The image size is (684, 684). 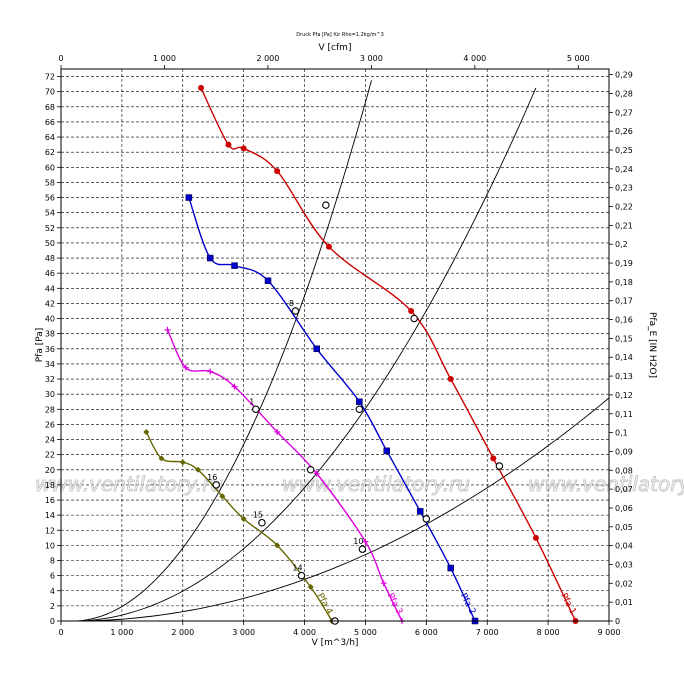 I want to click on x-tick-label: 0, so click(x=60, y=632).